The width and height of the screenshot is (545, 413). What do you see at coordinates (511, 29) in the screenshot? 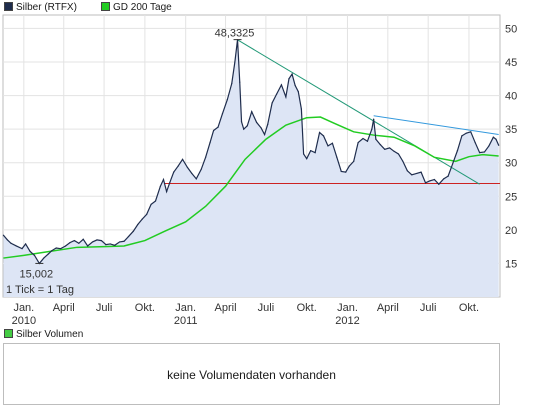
I see `y-tick-label: 50` at bounding box center [511, 29].